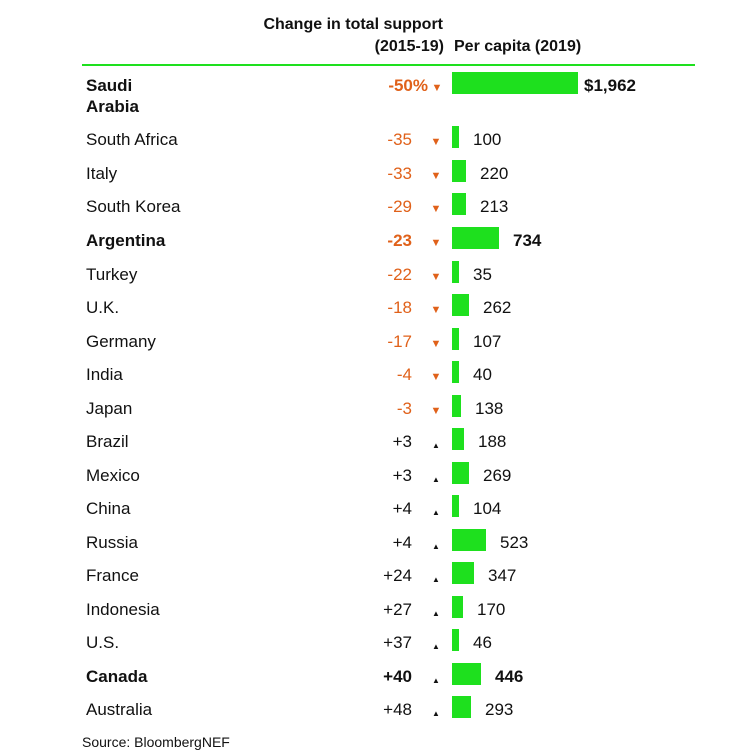  I want to click on change-value: +40, so click(397, 676).